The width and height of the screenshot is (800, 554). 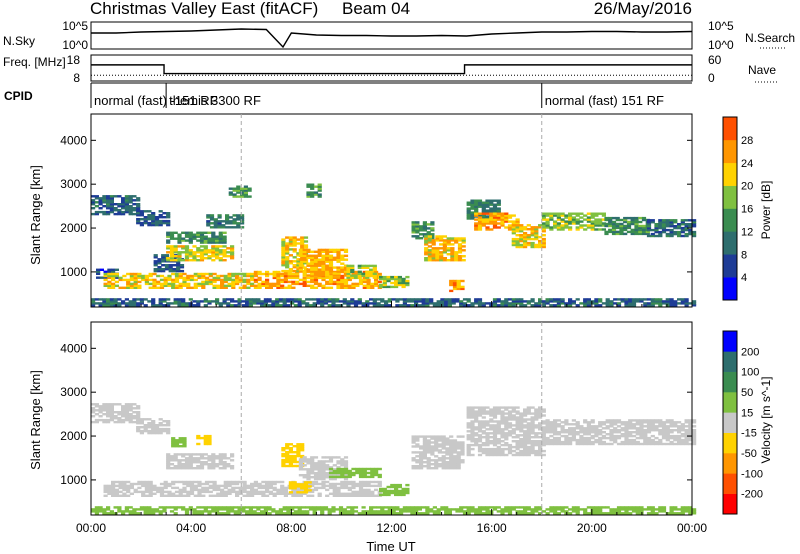 What do you see at coordinates (752, 495) in the screenshot?
I see `colorbar-tick-label: -200` at bounding box center [752, 495].